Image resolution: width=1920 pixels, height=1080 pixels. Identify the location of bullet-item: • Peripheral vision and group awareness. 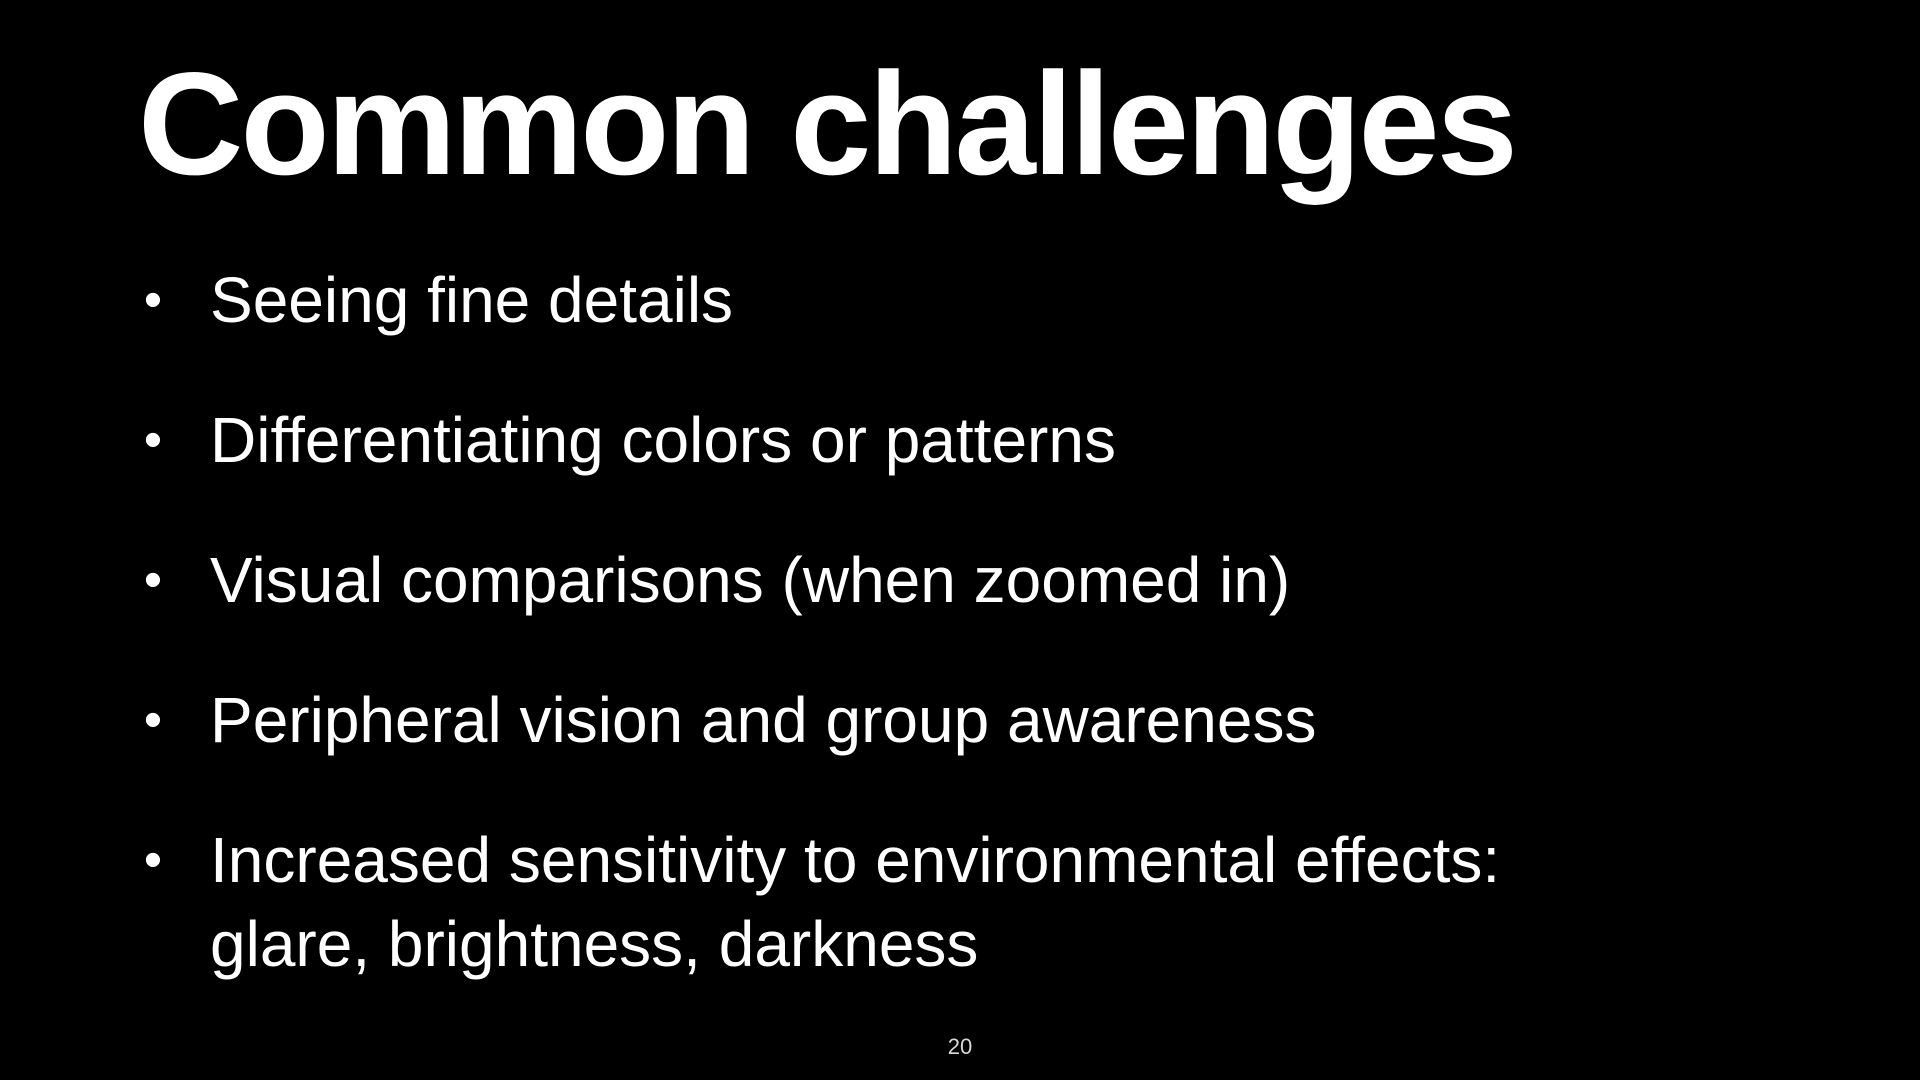
(988, 720).